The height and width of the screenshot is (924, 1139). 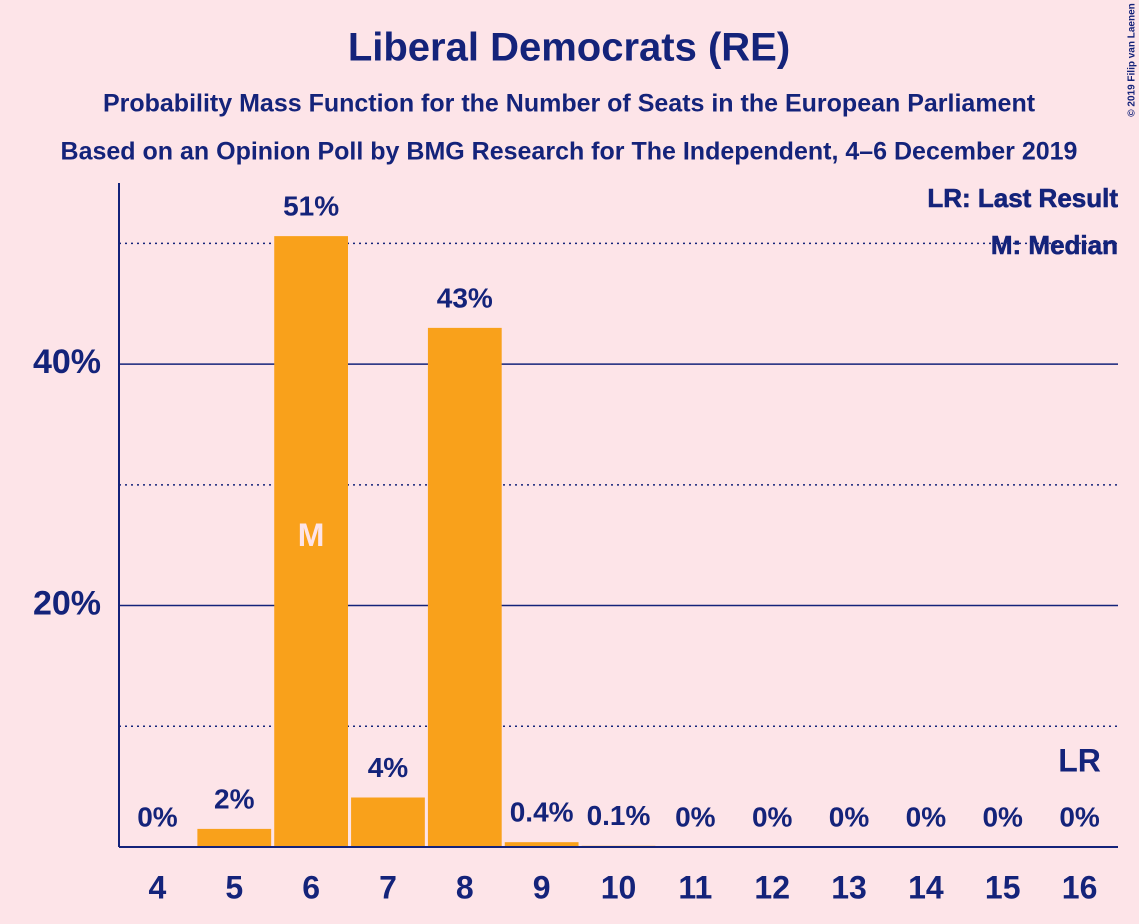 What do you see at coordinates (234, 798) in the screenshot?
I see `value-label: 2%` at bounding box center [234, 798].